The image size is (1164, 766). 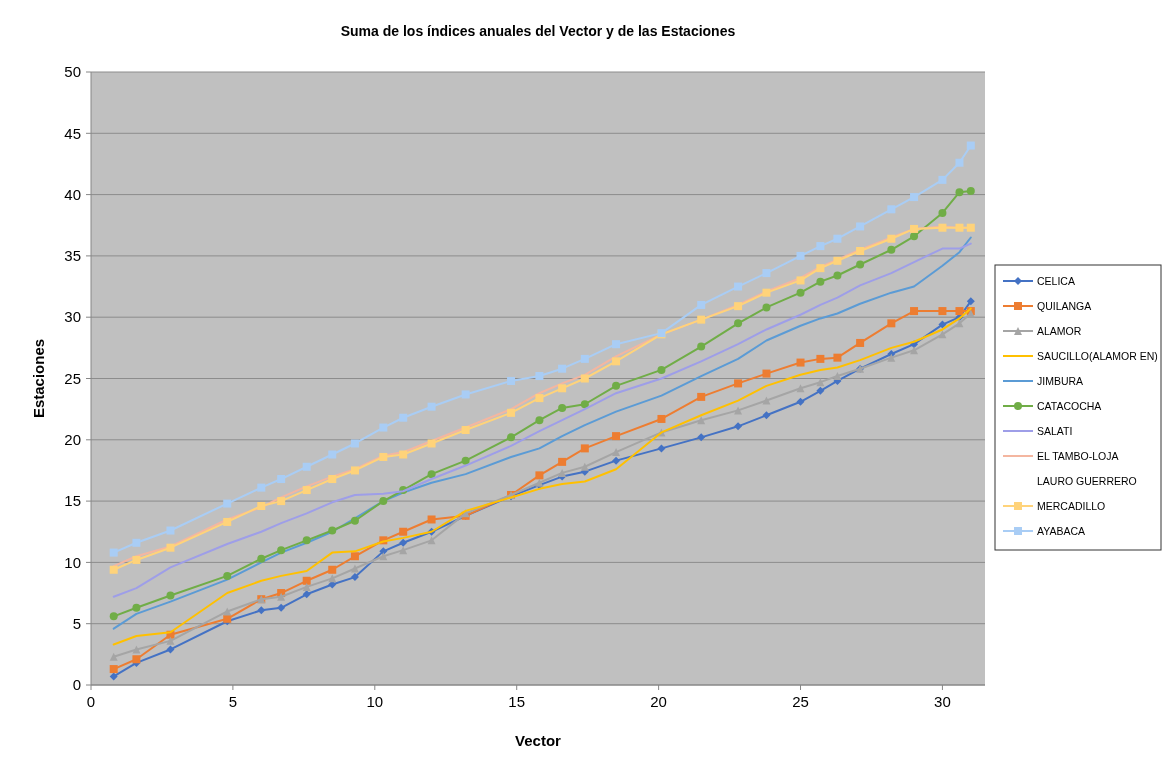 I want to click on x-tick-label: 30, so click(x=942, y=701).